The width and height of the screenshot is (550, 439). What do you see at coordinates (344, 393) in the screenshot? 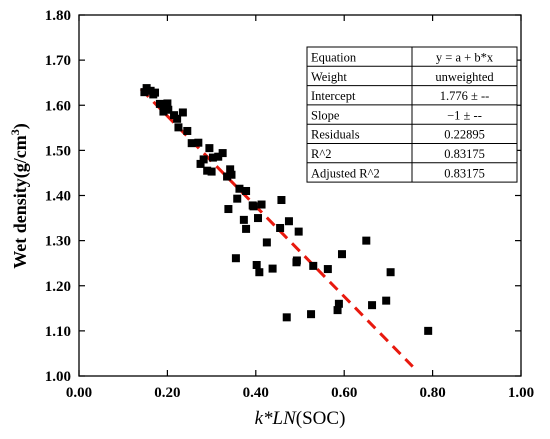
I see `x-tick-label: 0.60` at bounding box center [344, 393].